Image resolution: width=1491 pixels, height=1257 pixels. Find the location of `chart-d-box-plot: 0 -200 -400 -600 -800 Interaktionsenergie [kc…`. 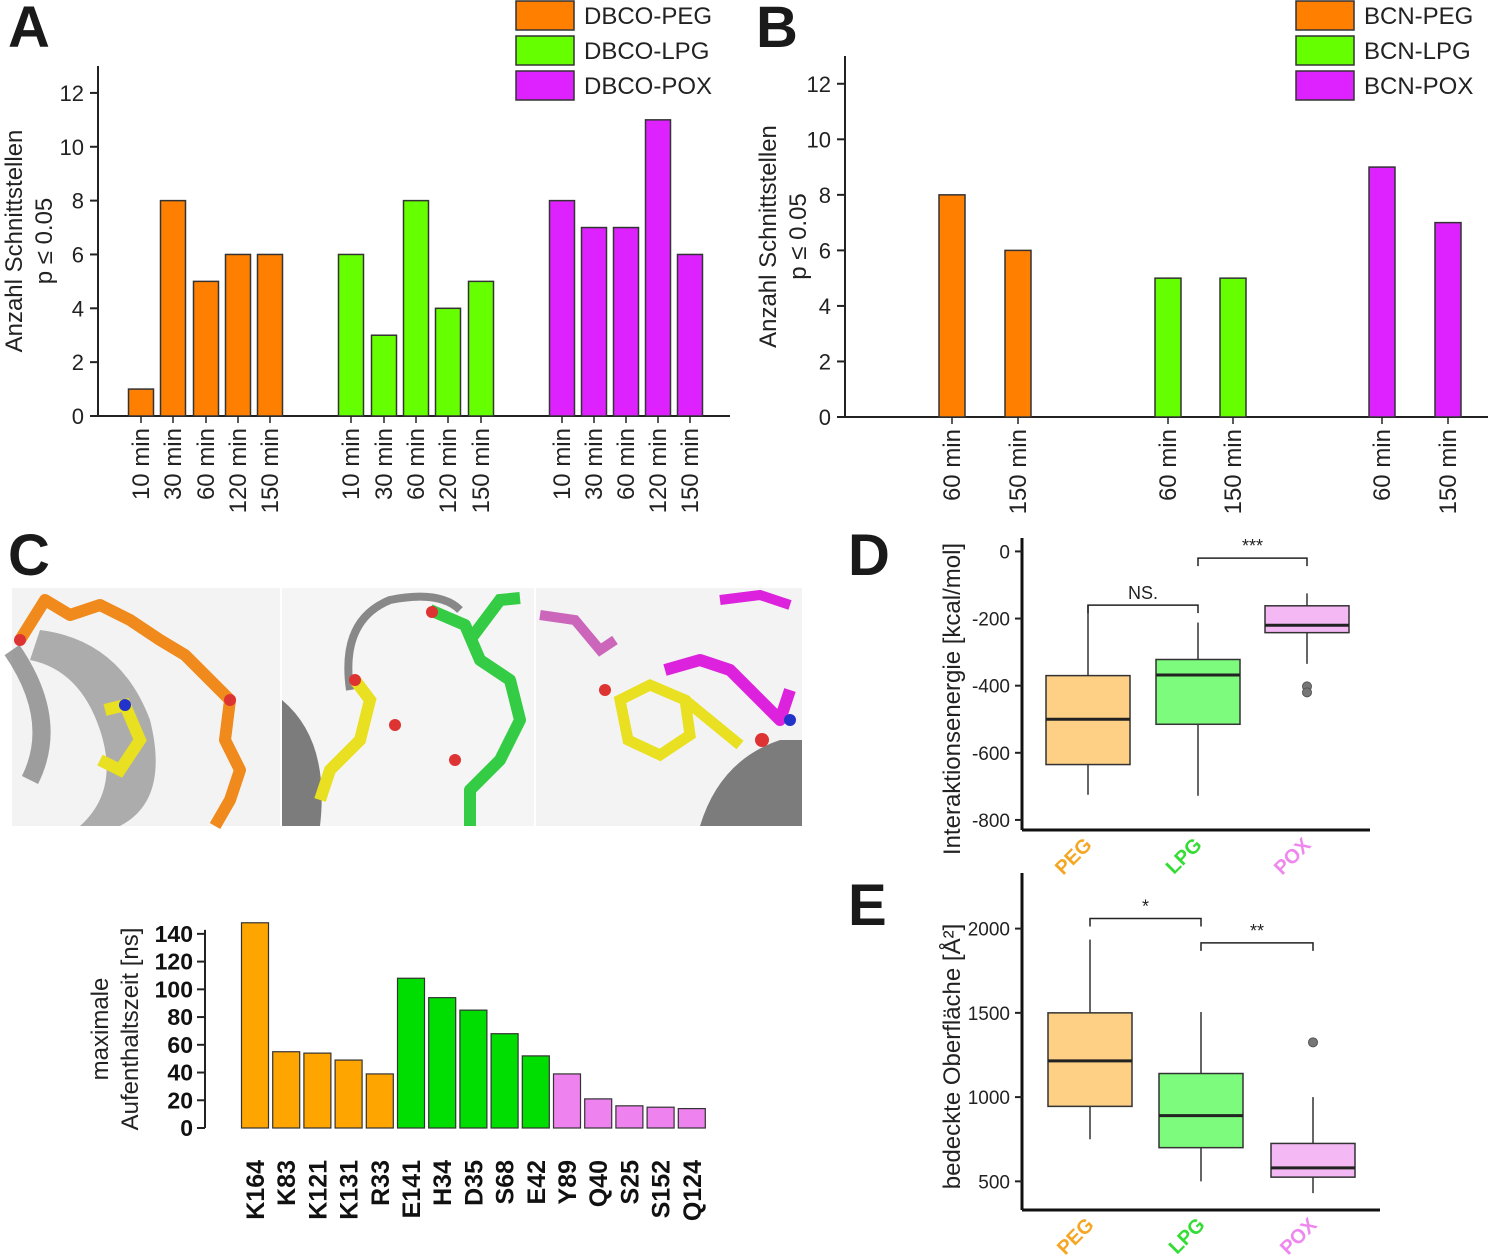

chart-d-box-plot: 0 -200 -400 -600 -800 Interaktionsenergie [kc… is located at coordinates (1154, 707).